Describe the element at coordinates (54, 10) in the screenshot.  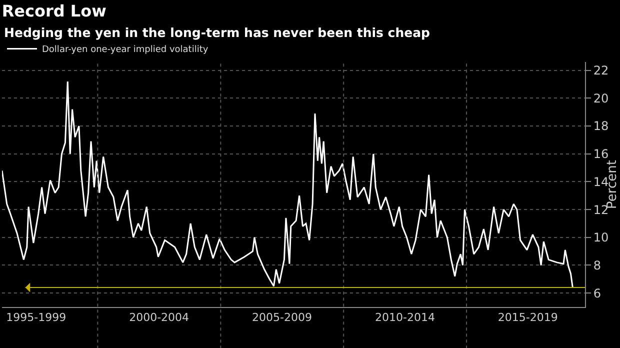
I see `chart-title: Record Low` at that location.